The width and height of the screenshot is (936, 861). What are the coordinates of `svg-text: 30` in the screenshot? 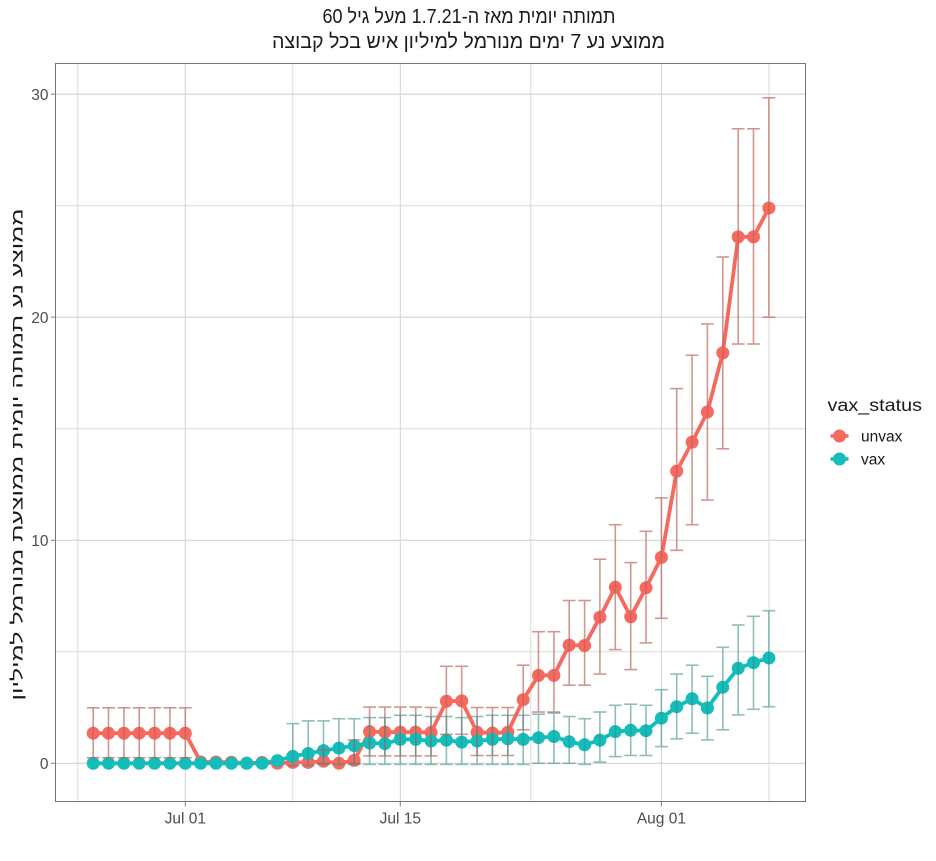 It's located at (40, 95).